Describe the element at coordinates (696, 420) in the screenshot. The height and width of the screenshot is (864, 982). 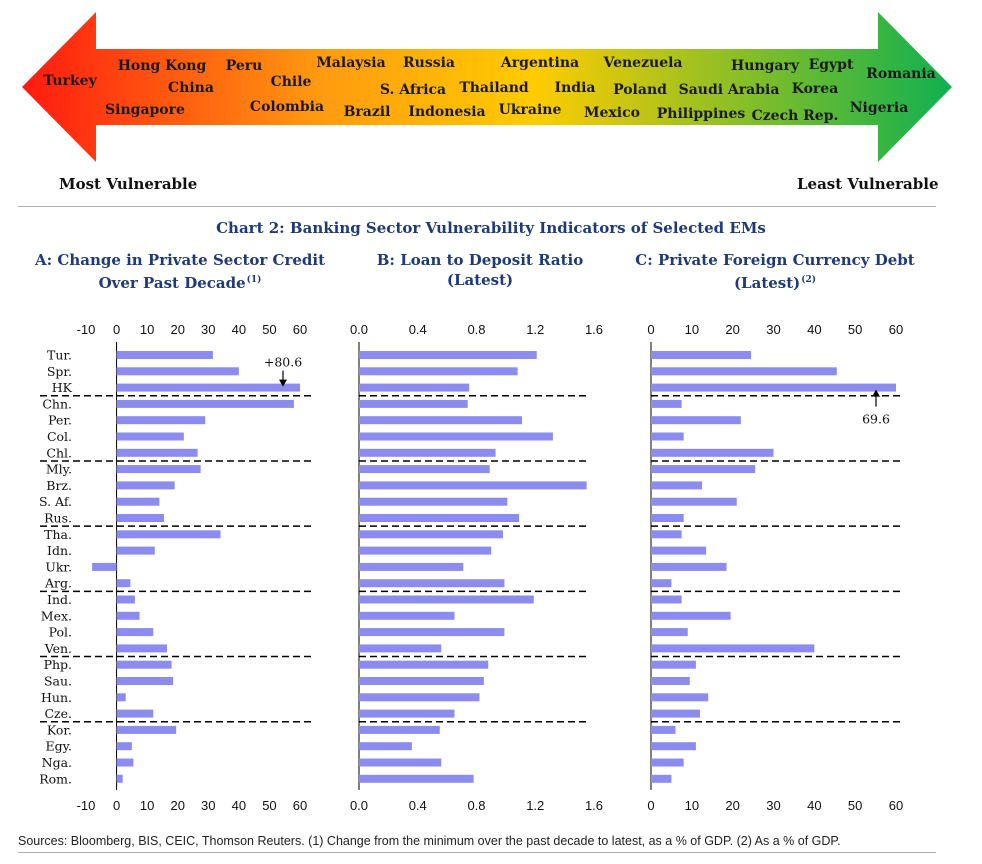
I see `panel-c-bar-per` at that location.